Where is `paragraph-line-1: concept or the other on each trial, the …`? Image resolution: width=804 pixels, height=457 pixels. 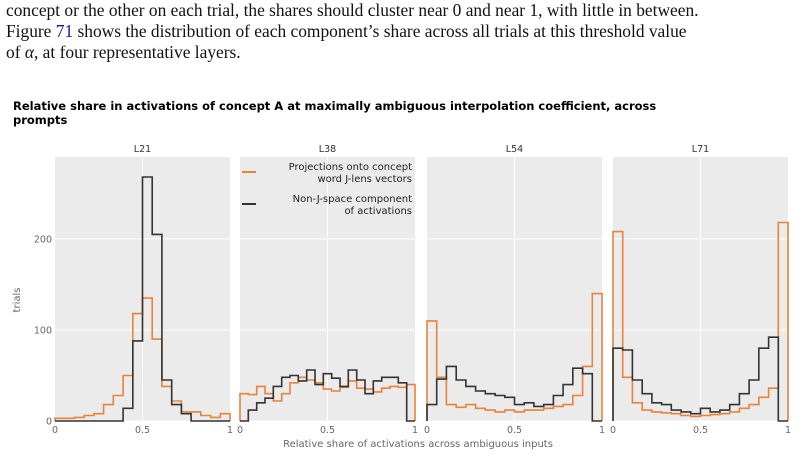
paragraph-line-1: concept or the other on each trial, the … is located at coordinates (352, 10).